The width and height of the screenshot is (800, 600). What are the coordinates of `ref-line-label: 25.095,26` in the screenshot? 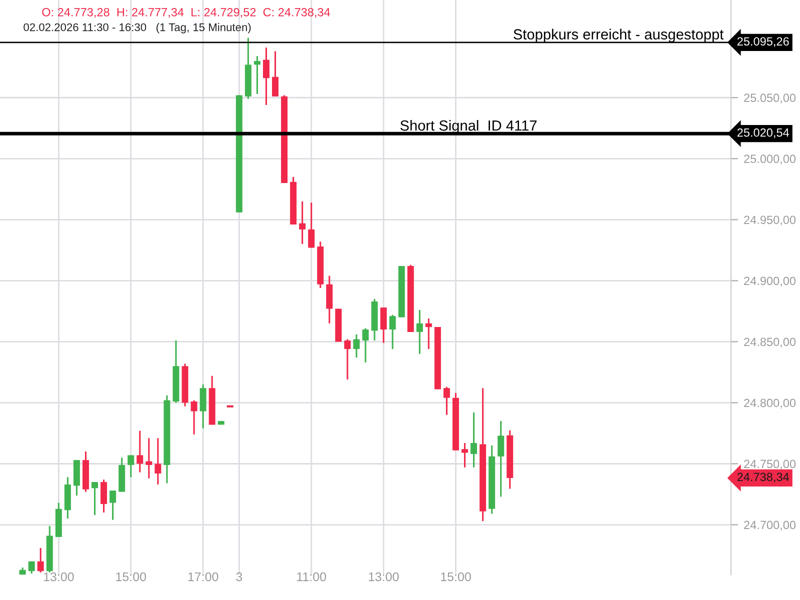 It's located at (763, 42).